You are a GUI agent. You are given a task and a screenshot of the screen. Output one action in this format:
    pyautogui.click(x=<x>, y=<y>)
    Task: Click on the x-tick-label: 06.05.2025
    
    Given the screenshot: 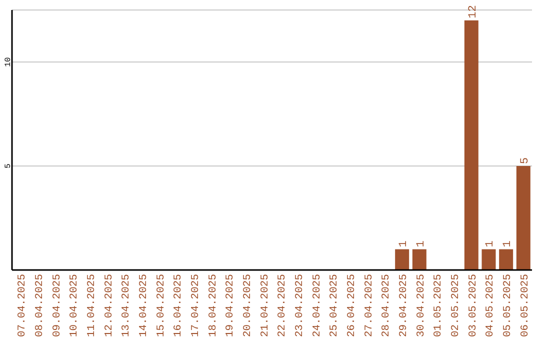 What is the action you would take?
    pyautogui.click(x=525, y=306)
    